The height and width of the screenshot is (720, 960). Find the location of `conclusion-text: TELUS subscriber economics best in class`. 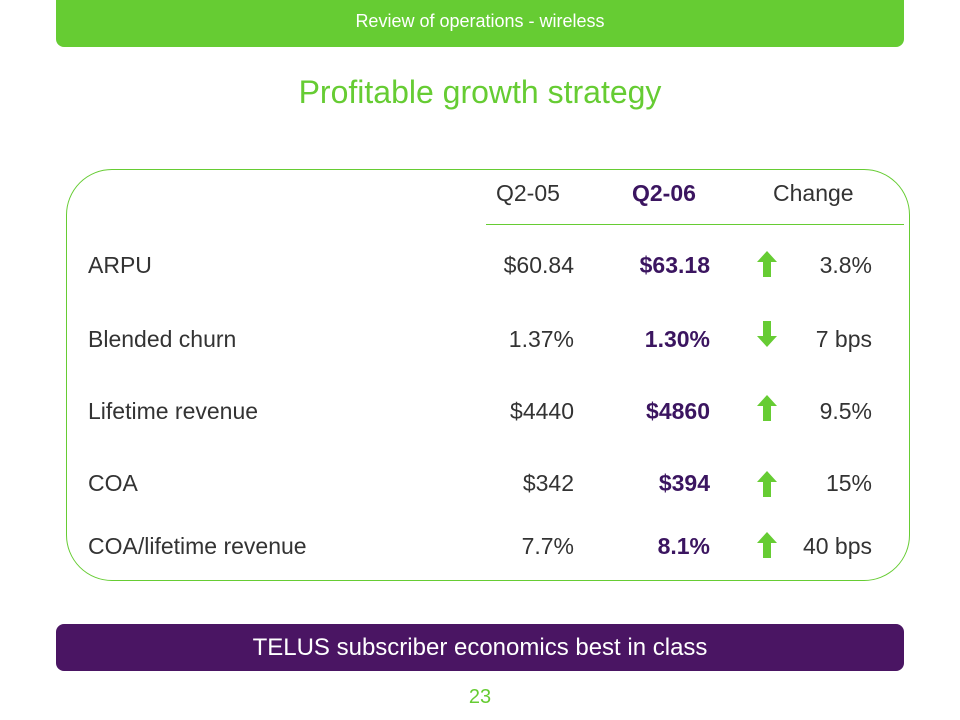

conclusion-text: TELUS subscriber economics best in class is located at coordinates (480, 647).